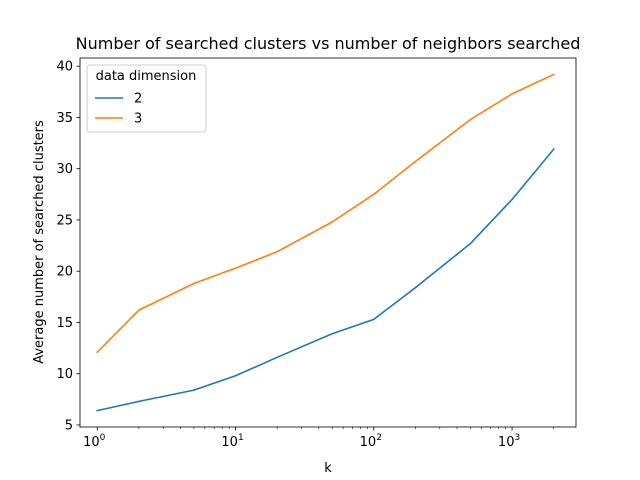  I want to click on legend-title: data dimension, so click(146, 76).